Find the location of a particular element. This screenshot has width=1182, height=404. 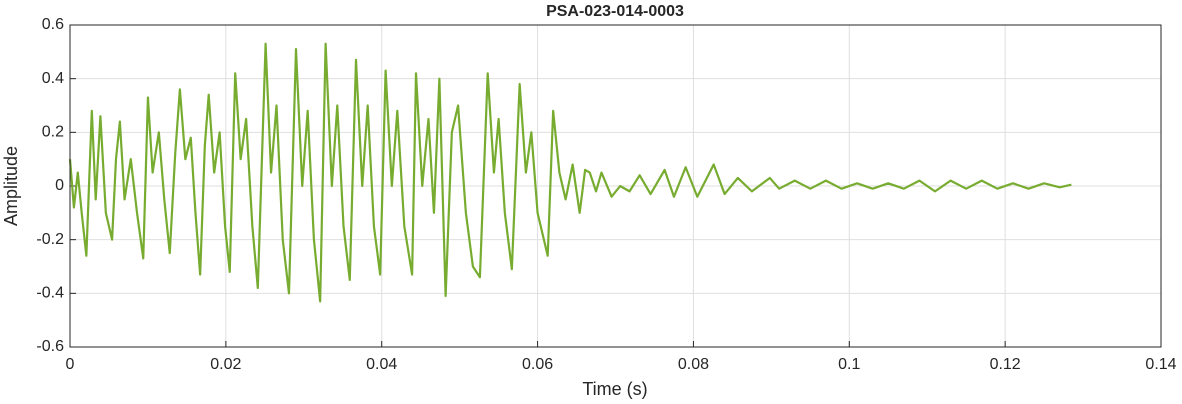

x-tick-label: 0.12 is located at coordinates (1005, 364).